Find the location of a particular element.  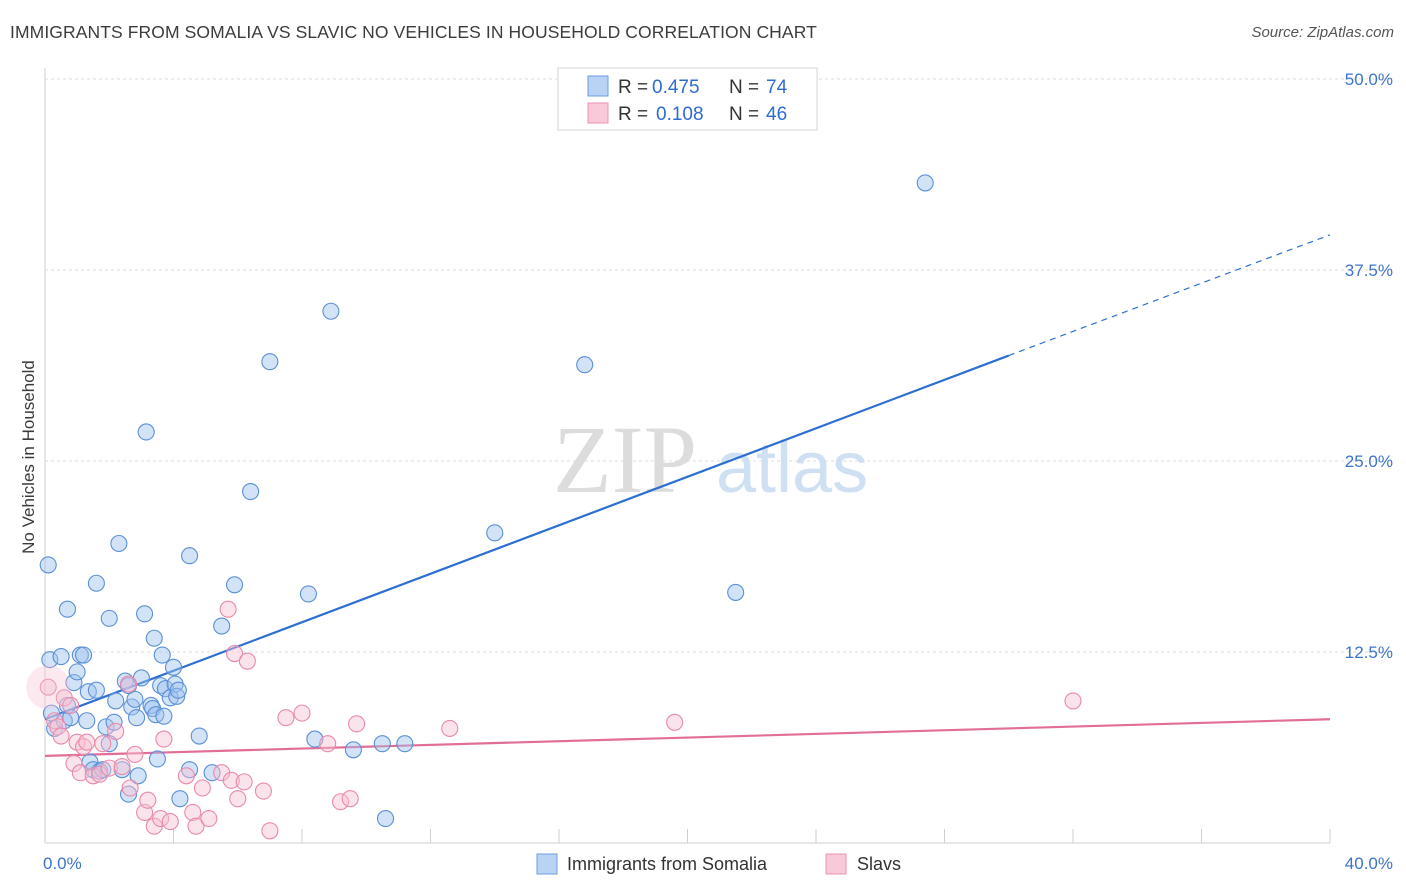

y-tick-label-0: 12.5% is located at coordinates (1369, 652).